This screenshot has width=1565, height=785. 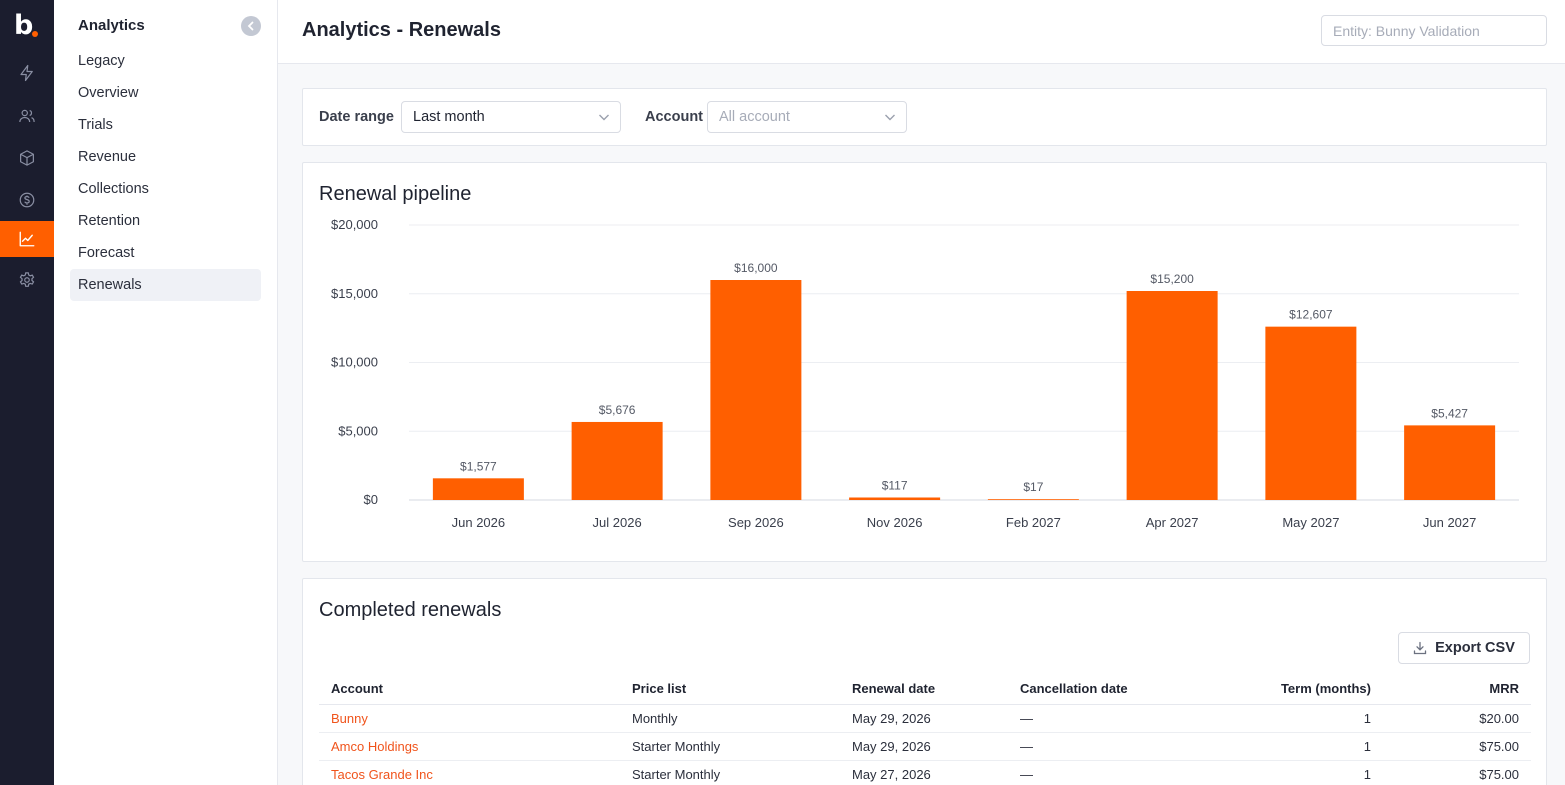 I want to click on rail-item-automations, so click(x=27, y=73).